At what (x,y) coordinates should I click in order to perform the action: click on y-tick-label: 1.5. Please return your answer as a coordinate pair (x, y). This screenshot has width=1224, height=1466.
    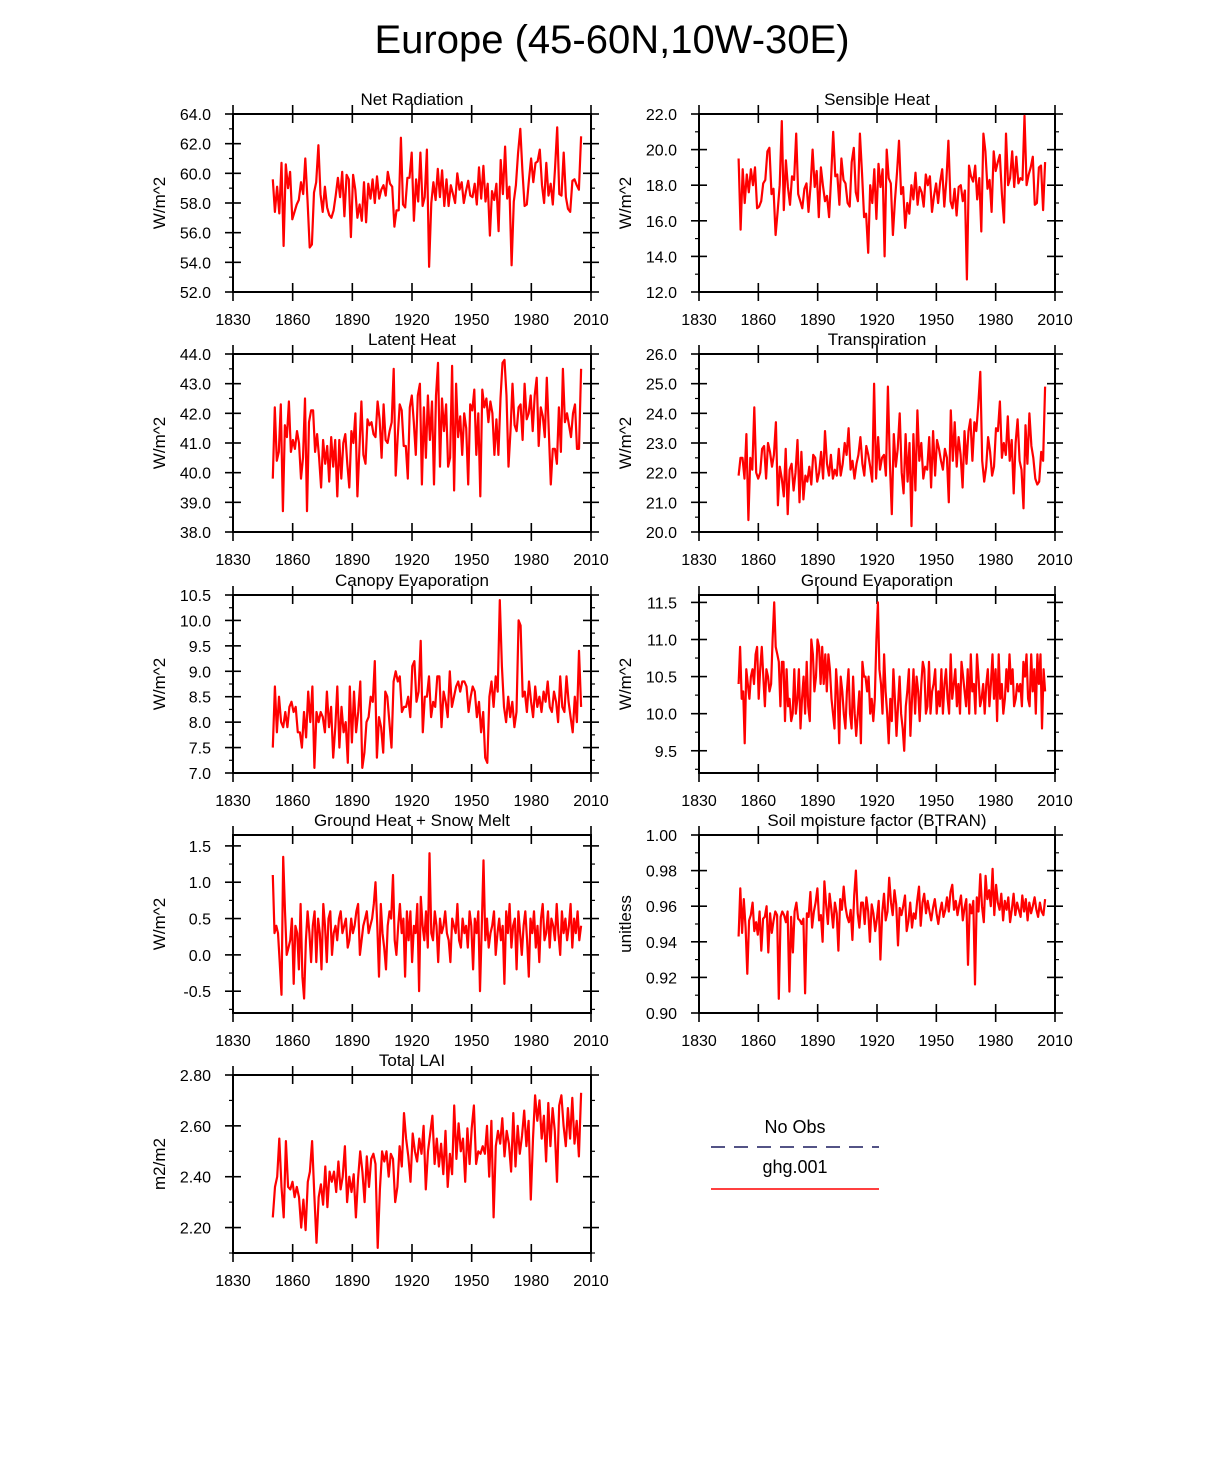
    Looking at the image, I should click on (200, 847).